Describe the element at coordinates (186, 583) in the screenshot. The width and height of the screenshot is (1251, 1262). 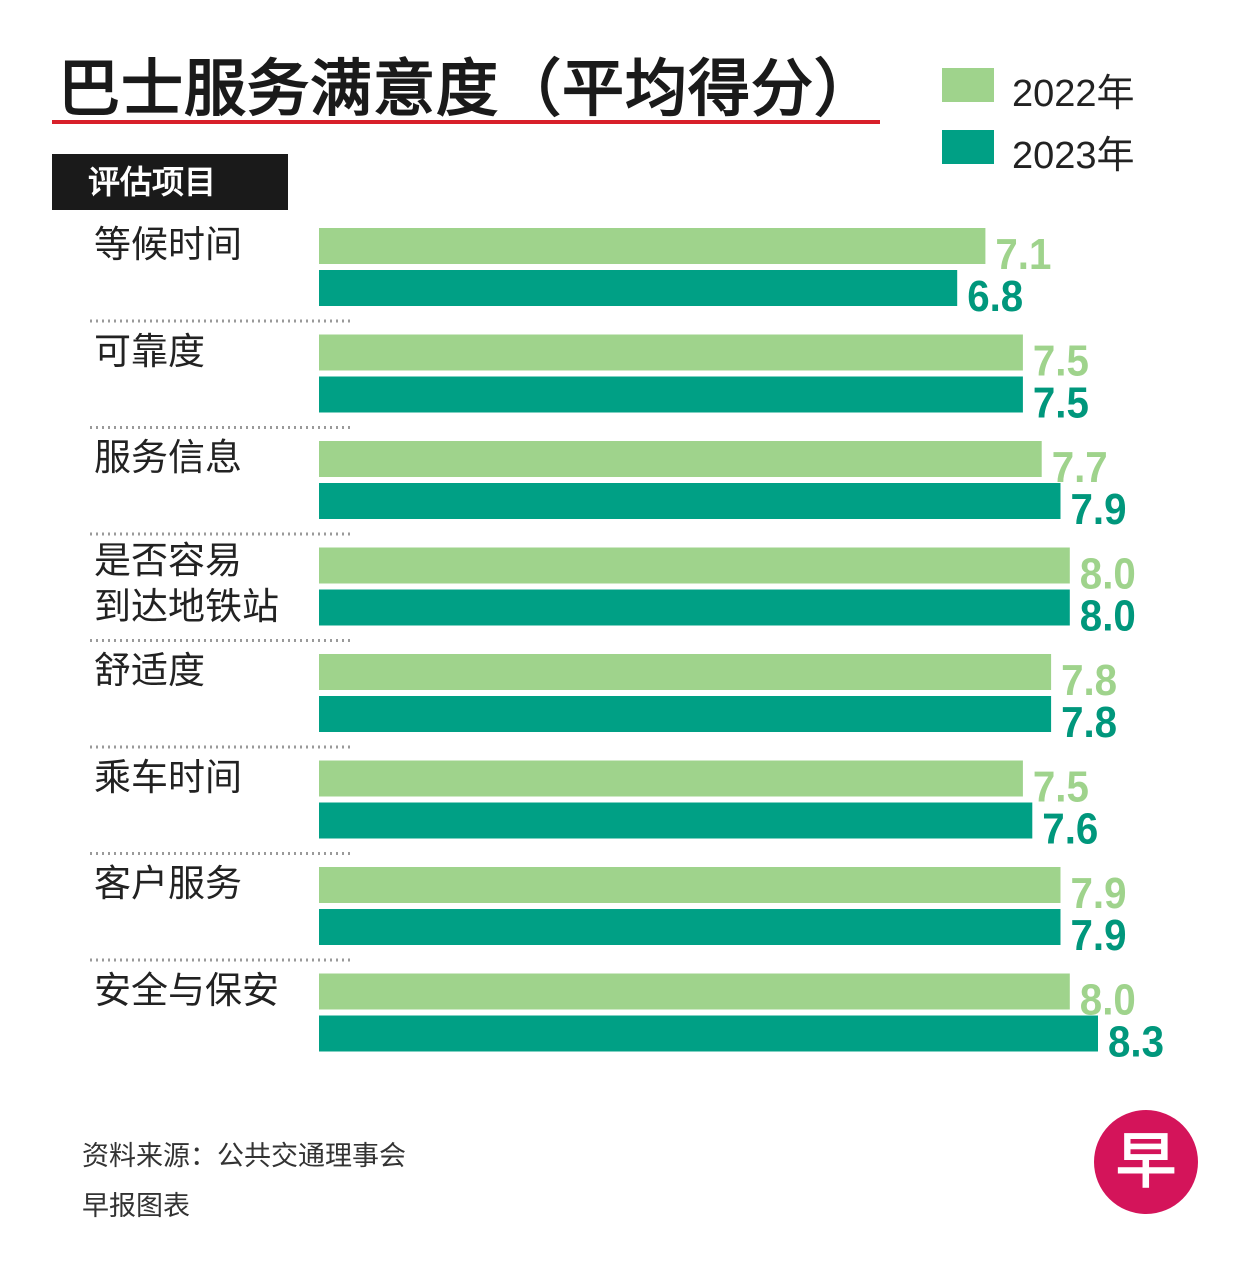
I see `category-label-4: 是否容易 到达地铁站` at that location.